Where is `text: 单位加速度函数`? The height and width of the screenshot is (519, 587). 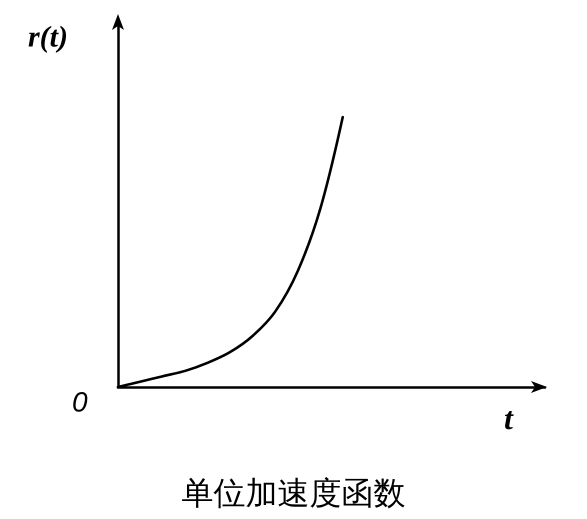
text: 单位加速度函数 is located at coordinates (294, 493).